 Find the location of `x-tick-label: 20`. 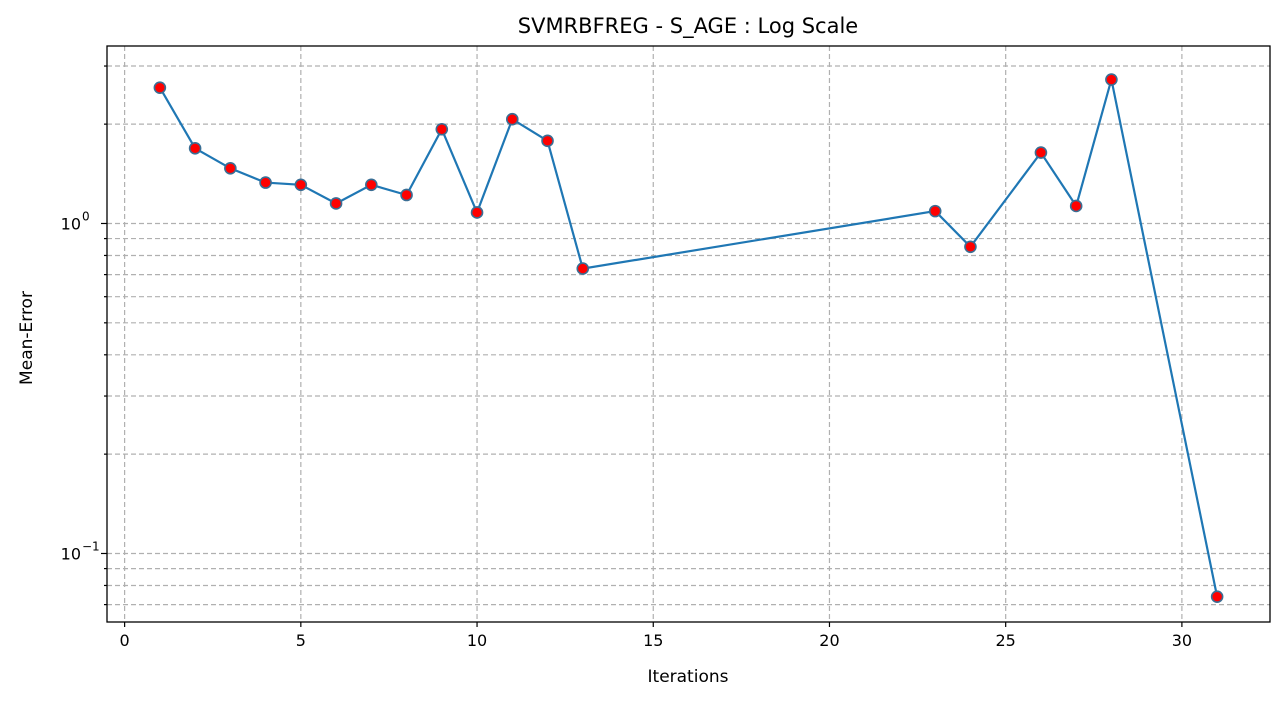

x-tick-label: 20 is located at coordinates (829, 640).